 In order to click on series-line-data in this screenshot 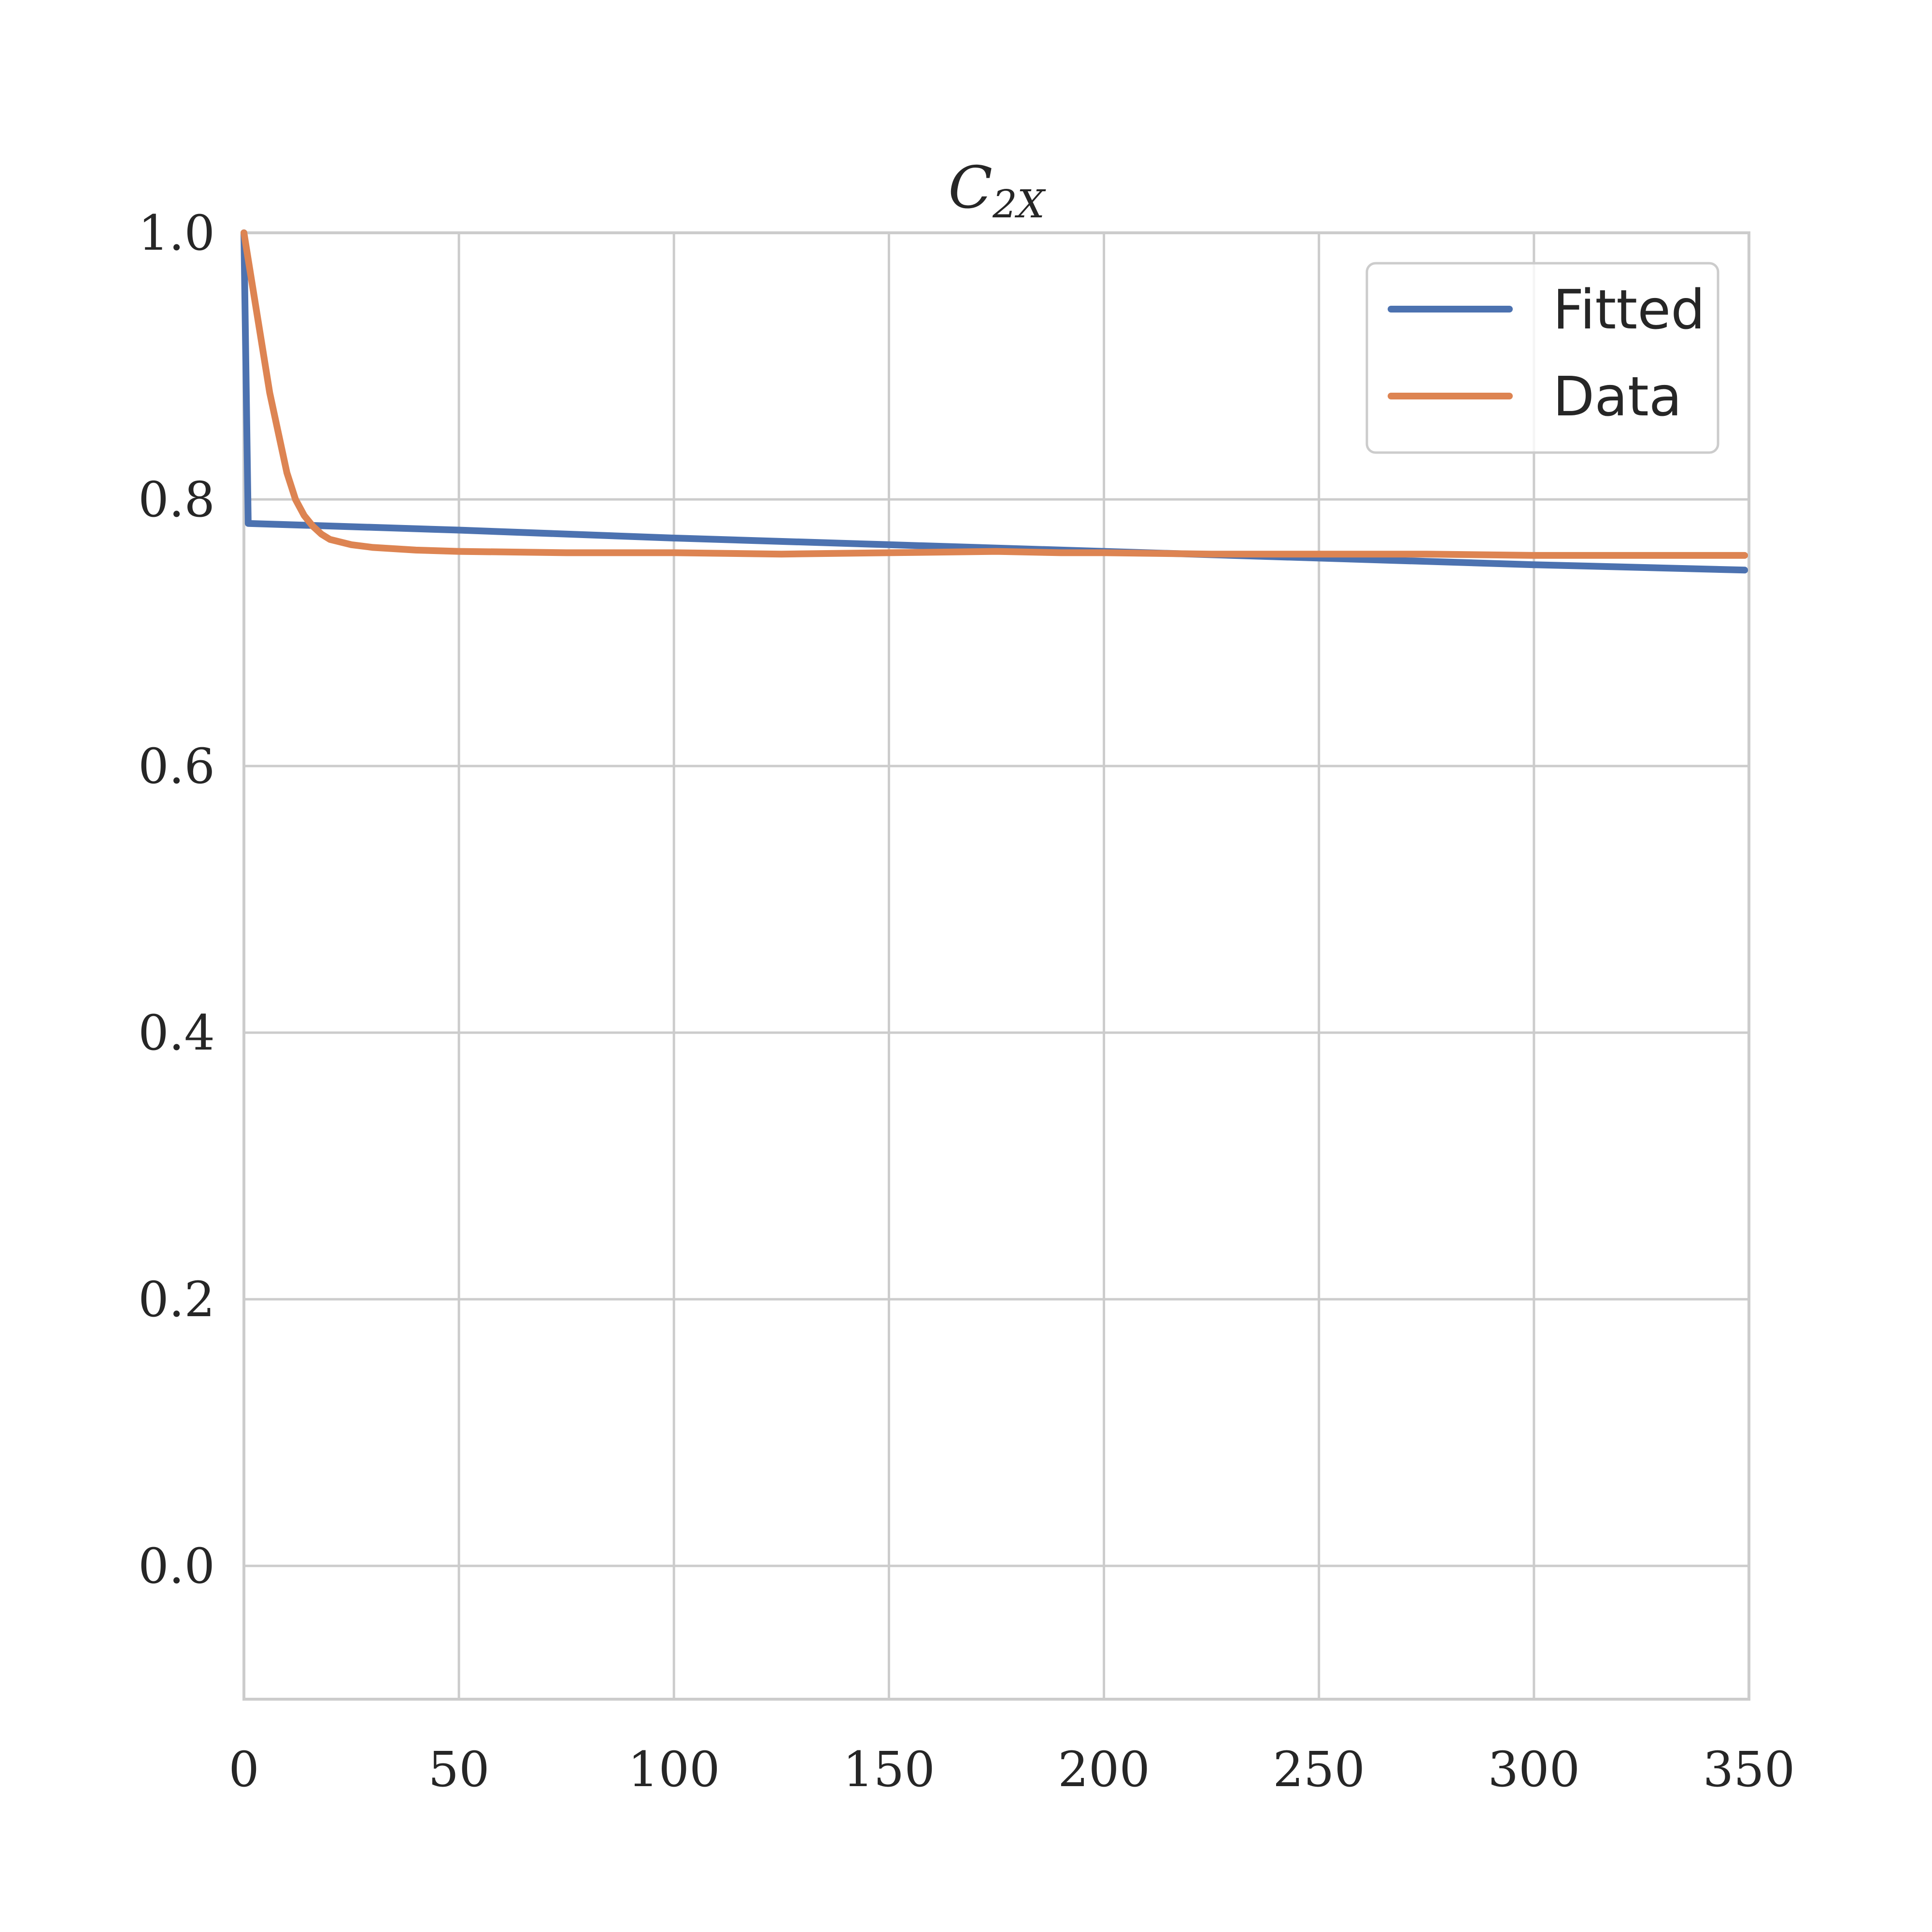, I will do `click(995, 394)`.